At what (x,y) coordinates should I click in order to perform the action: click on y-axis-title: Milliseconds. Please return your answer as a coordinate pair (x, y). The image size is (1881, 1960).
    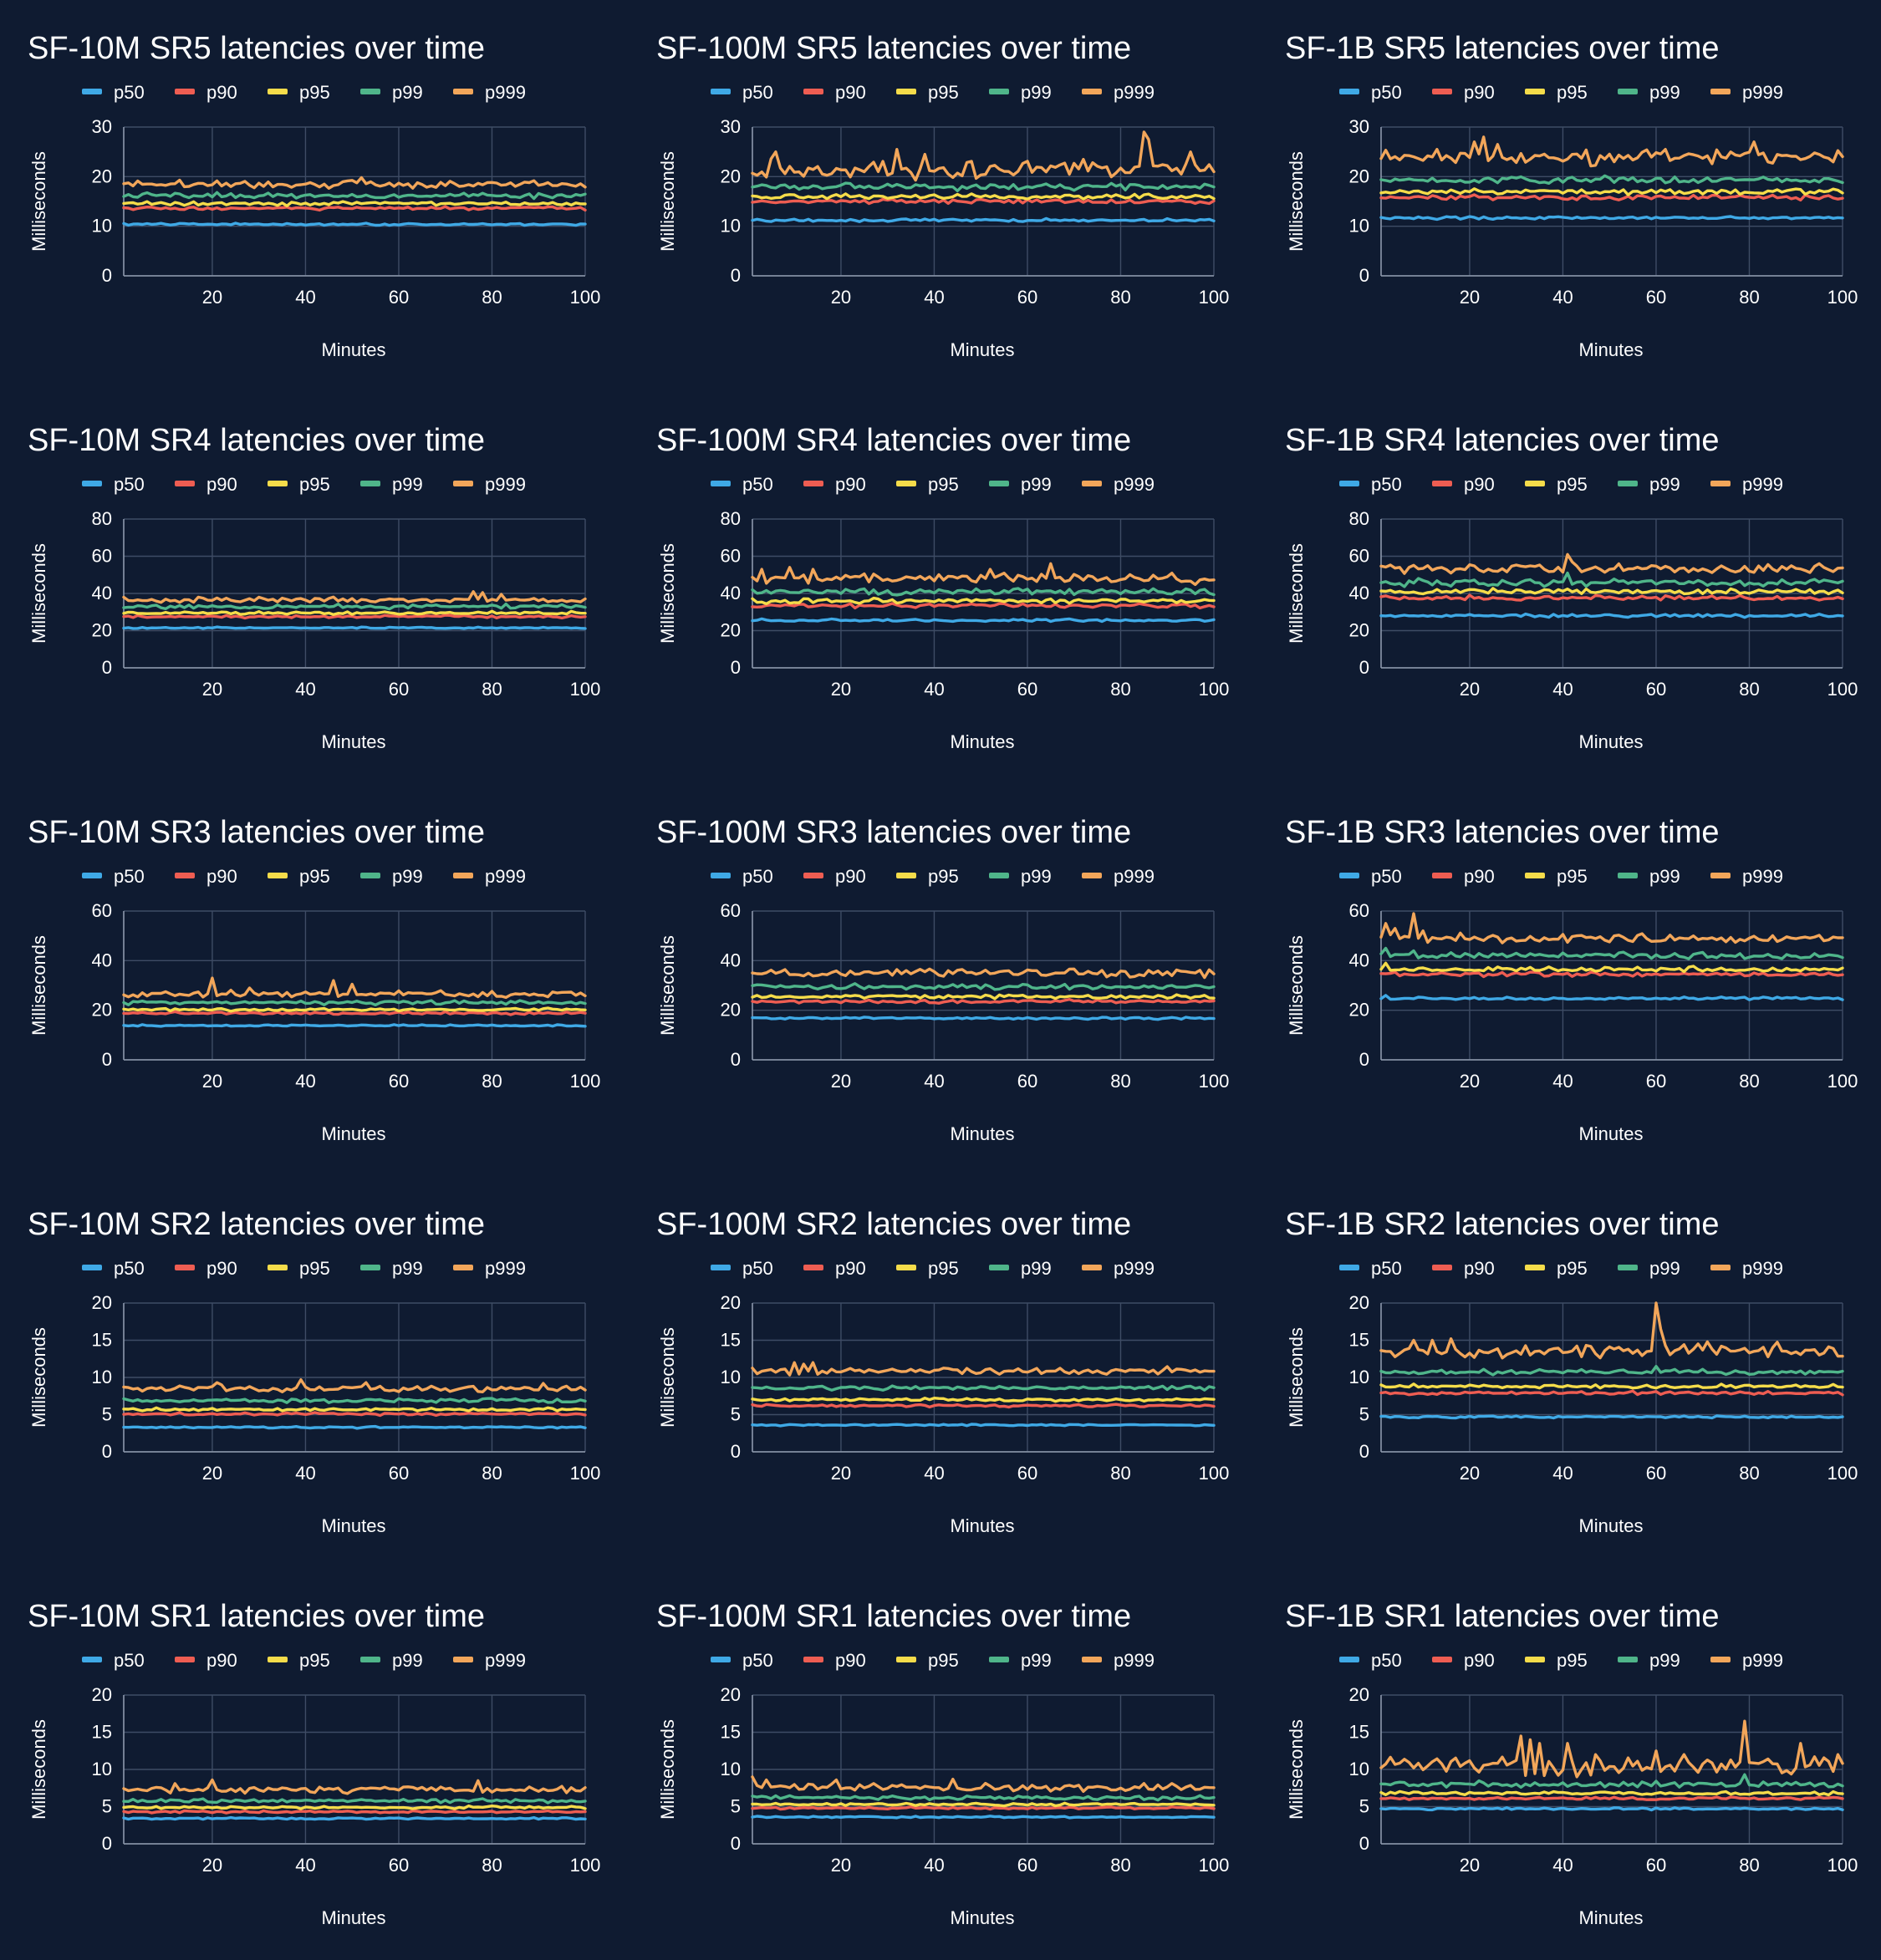
    Looking at the image, I should click on (1296, 201).